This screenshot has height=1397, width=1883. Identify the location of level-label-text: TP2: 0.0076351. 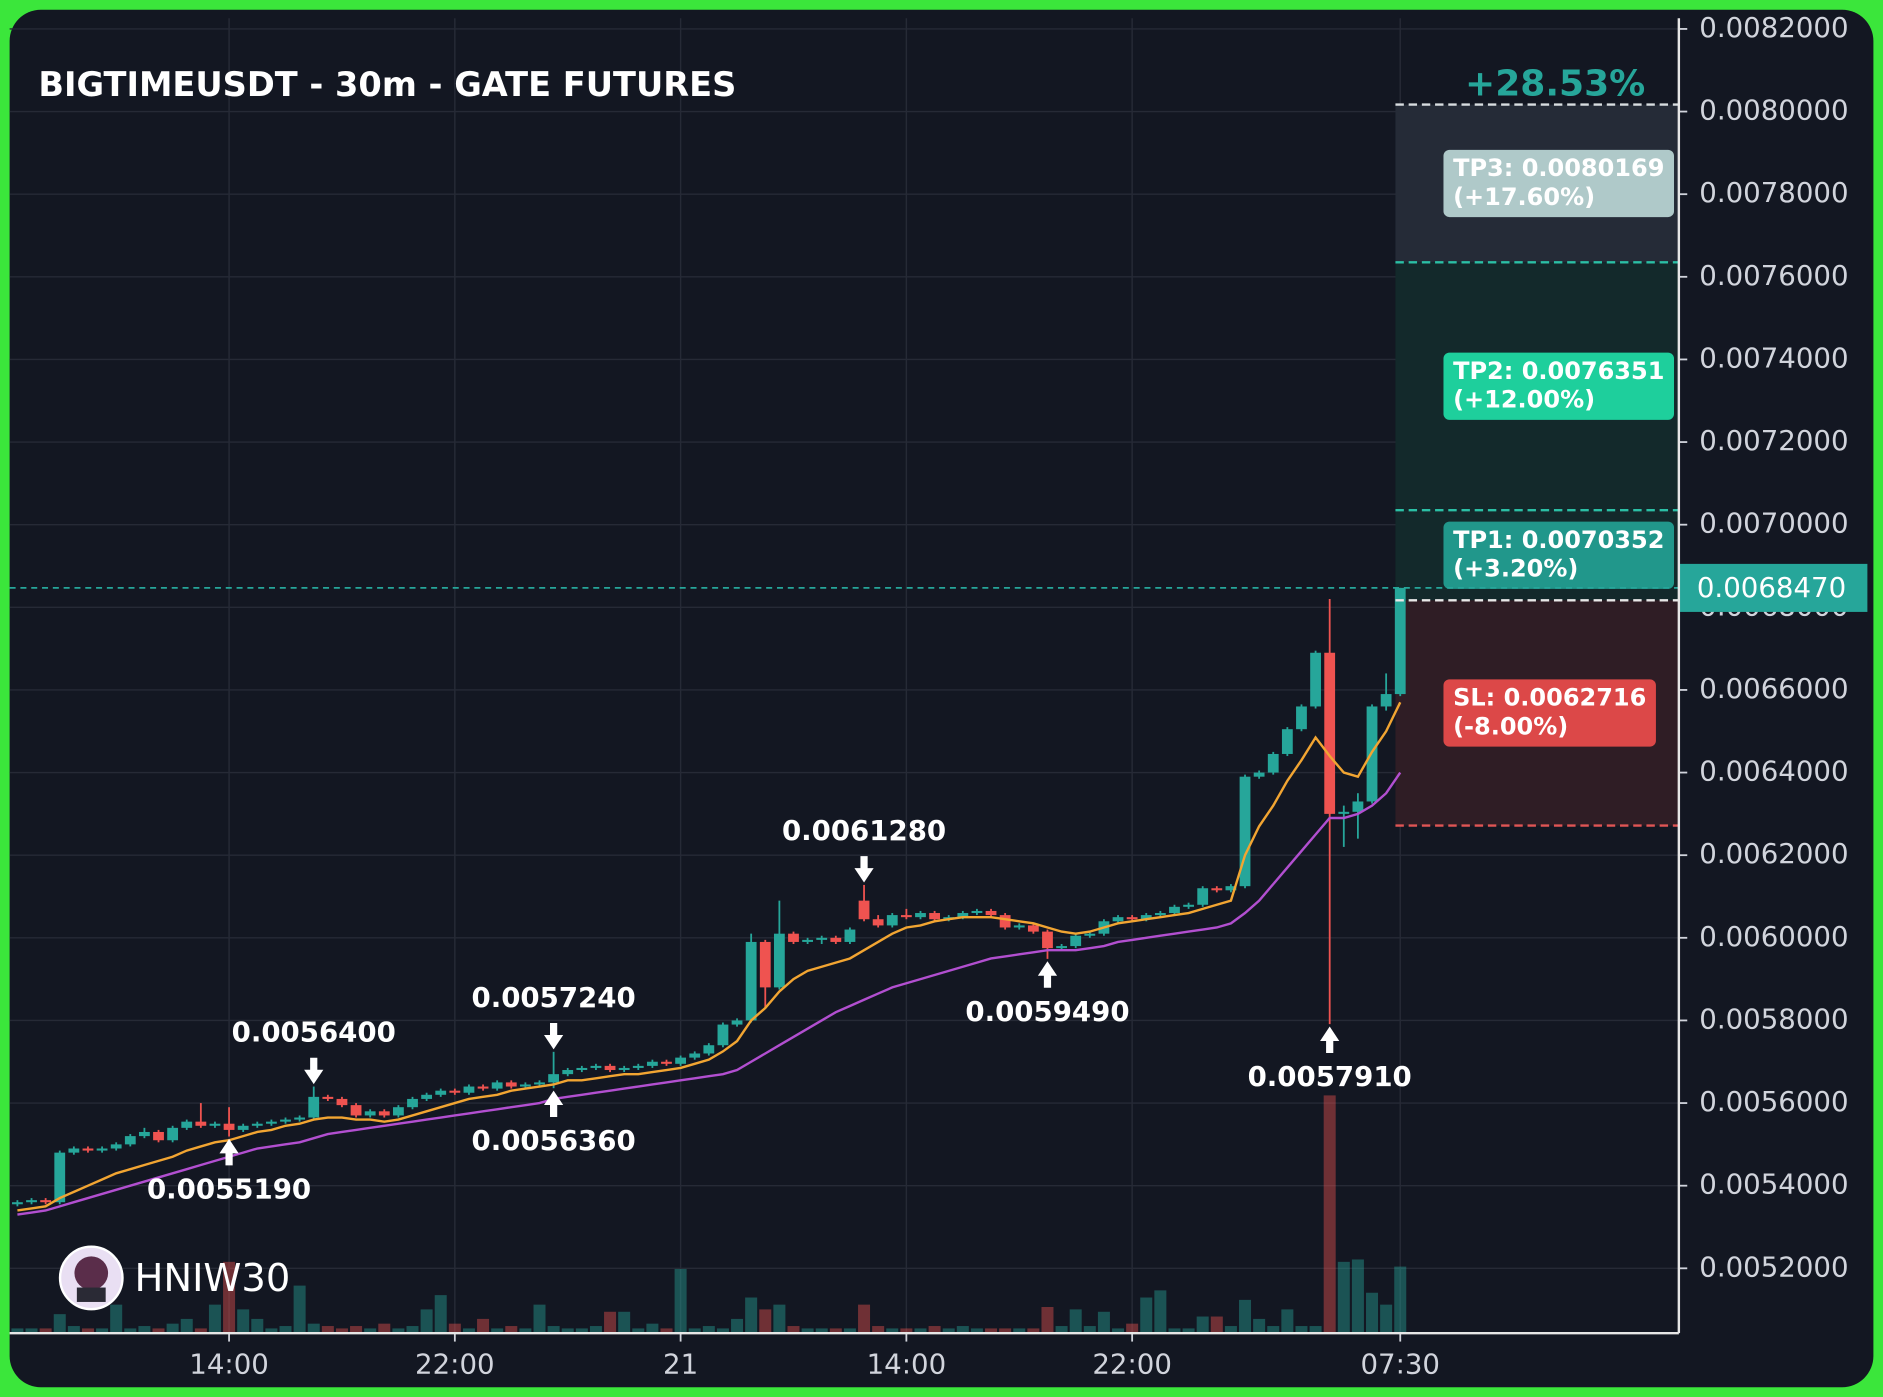
(1558, 371).